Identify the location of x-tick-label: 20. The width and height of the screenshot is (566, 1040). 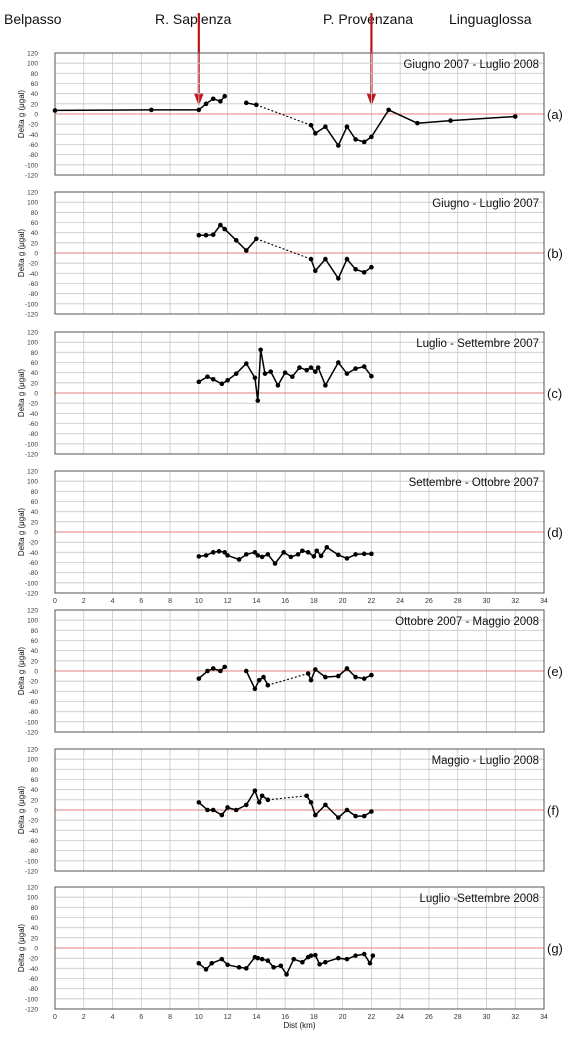
(343, 601).